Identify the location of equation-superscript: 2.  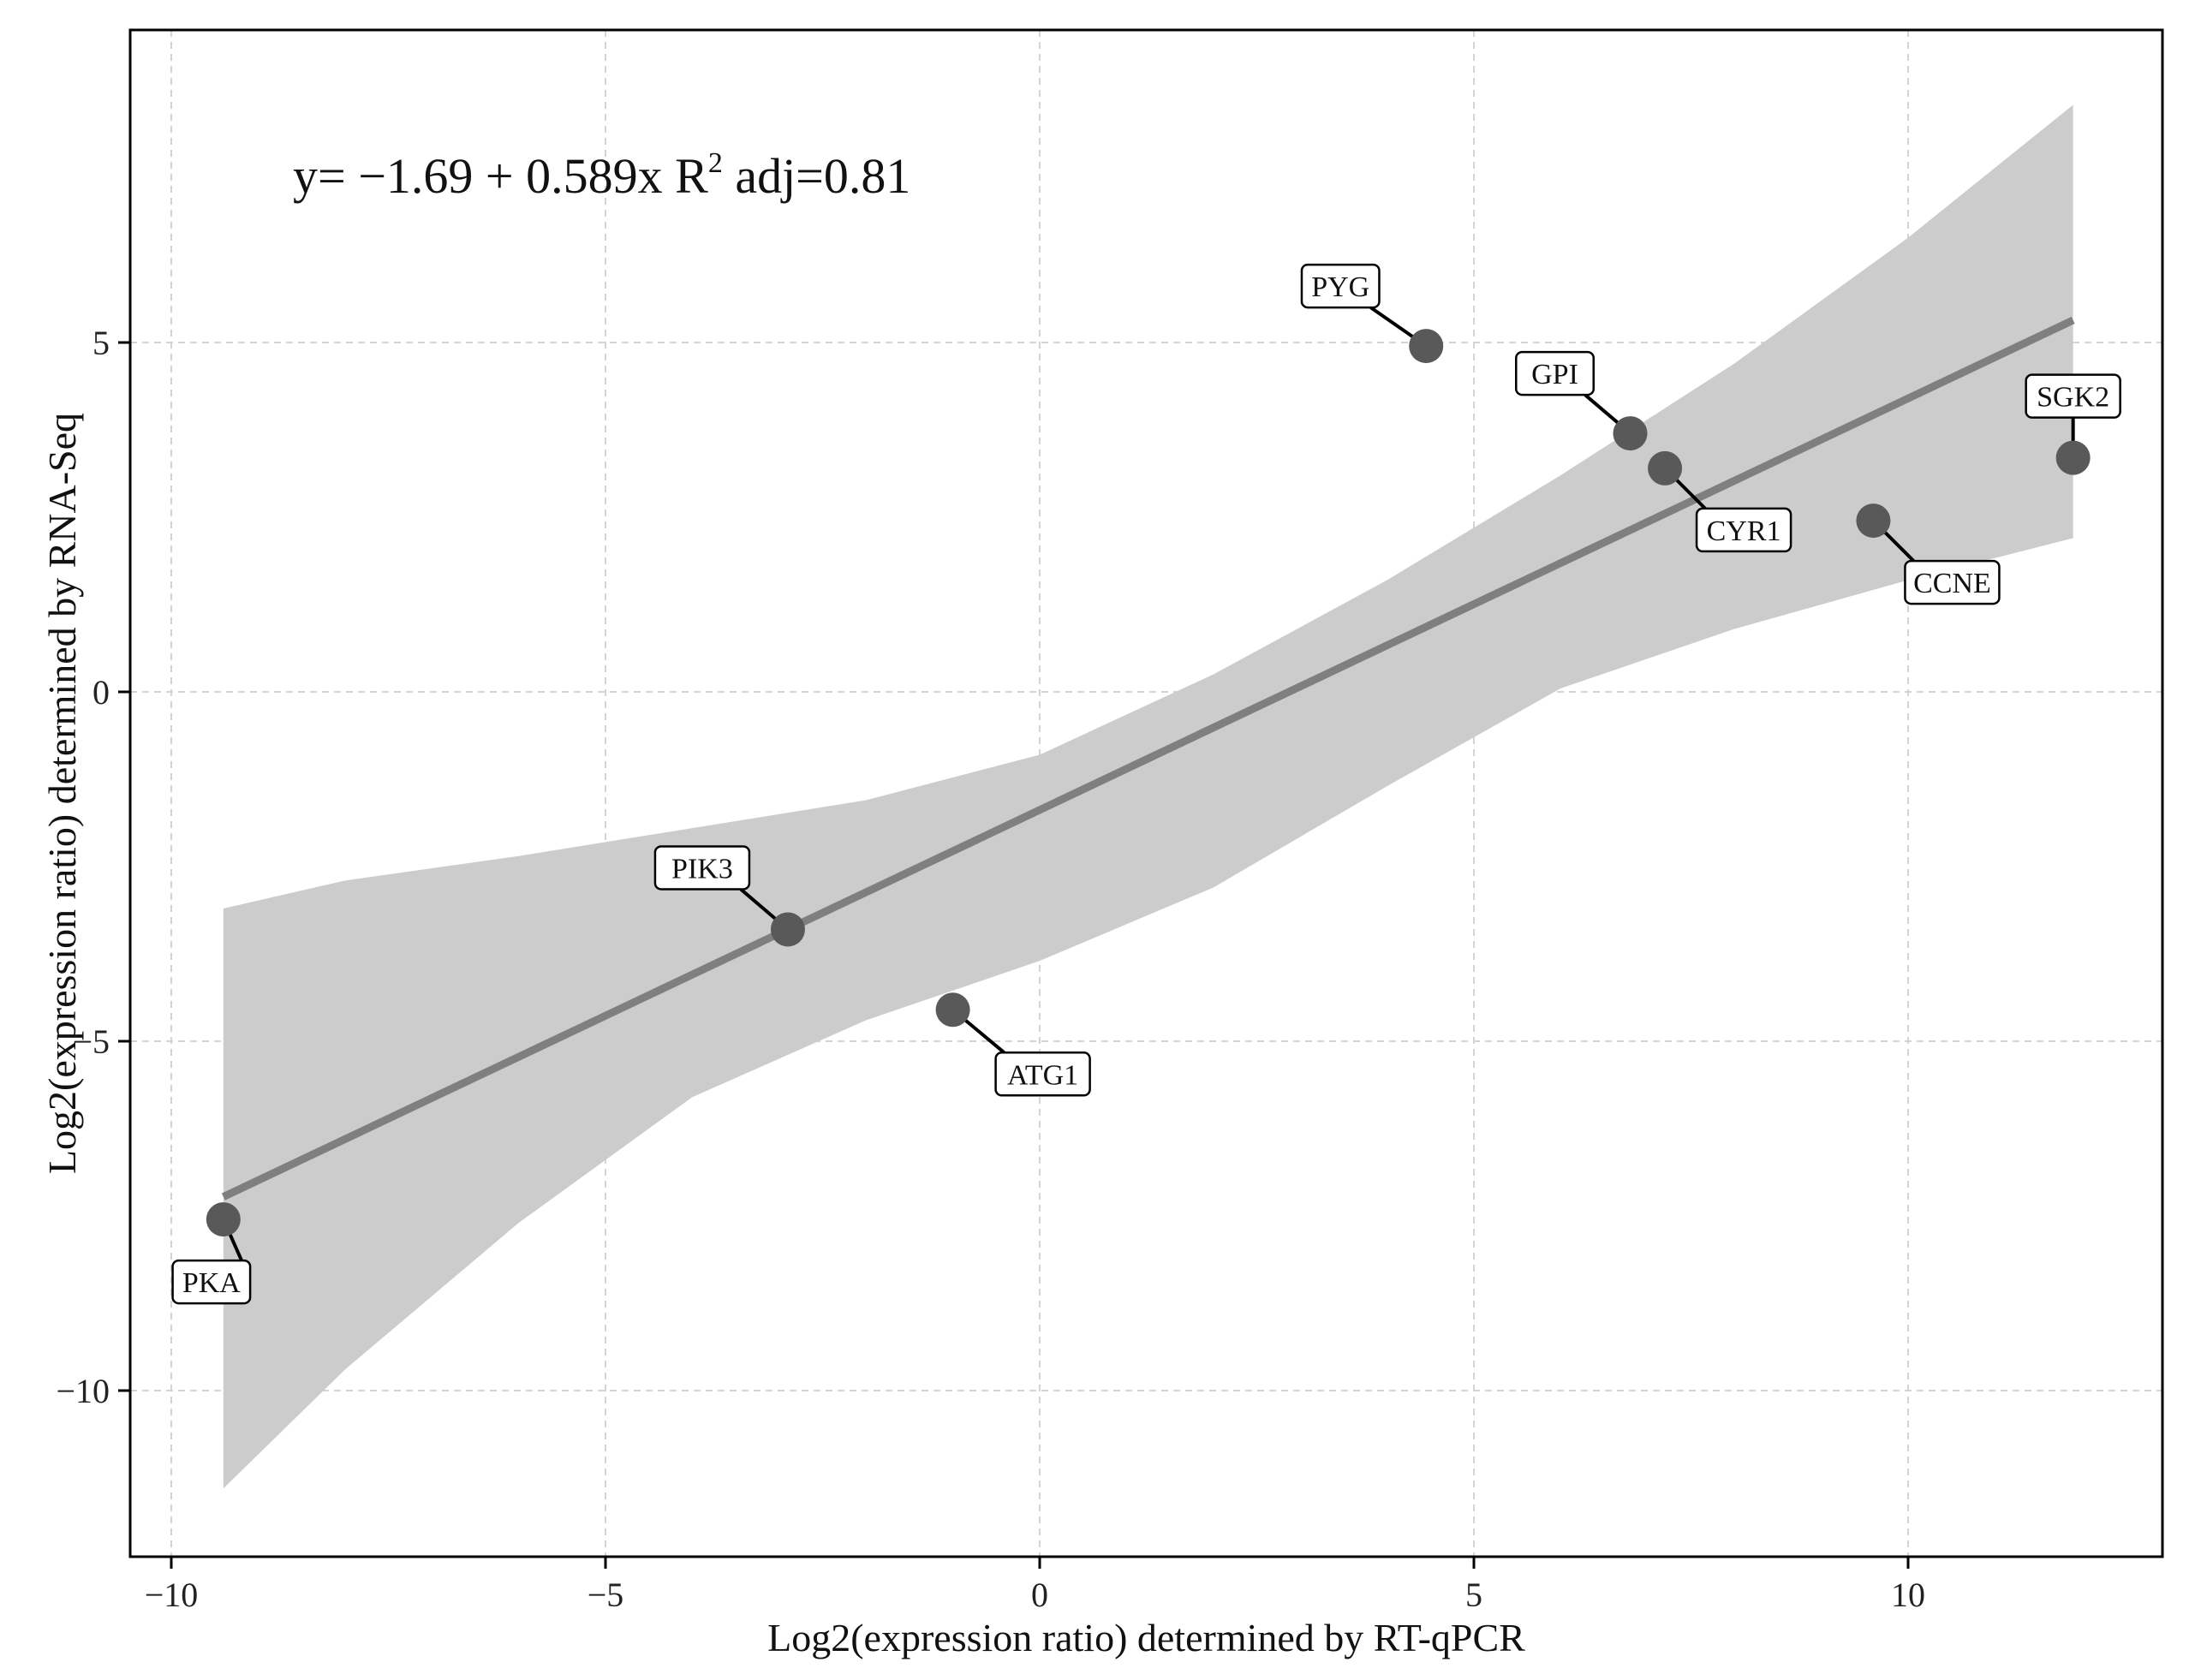
(715, 163).